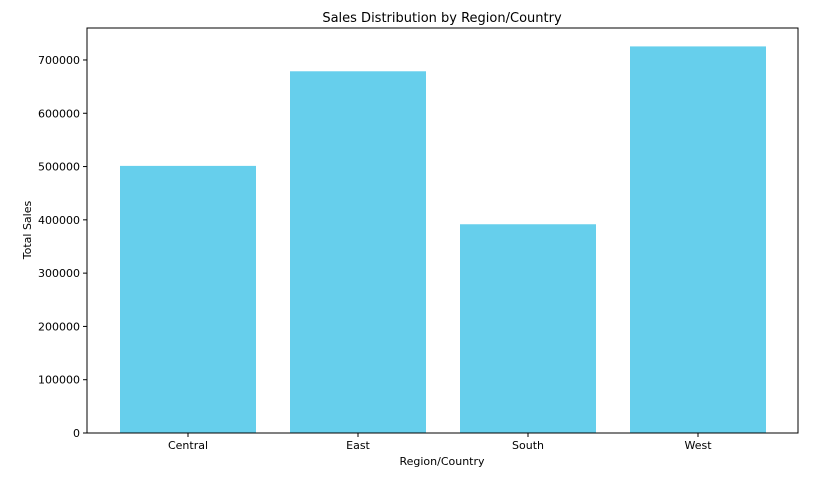  What do you see at coordinates (27, 231) in the screenshot?
I see `y-axis-label: Total Sales` at bounding box center [27, 231].